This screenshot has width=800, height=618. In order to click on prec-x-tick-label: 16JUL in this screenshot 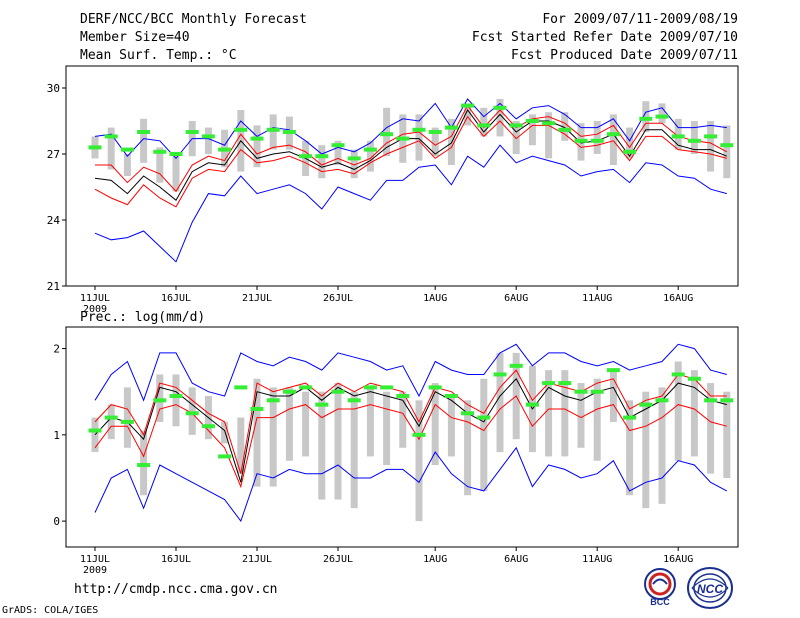, I will do `click(176, 559)`.